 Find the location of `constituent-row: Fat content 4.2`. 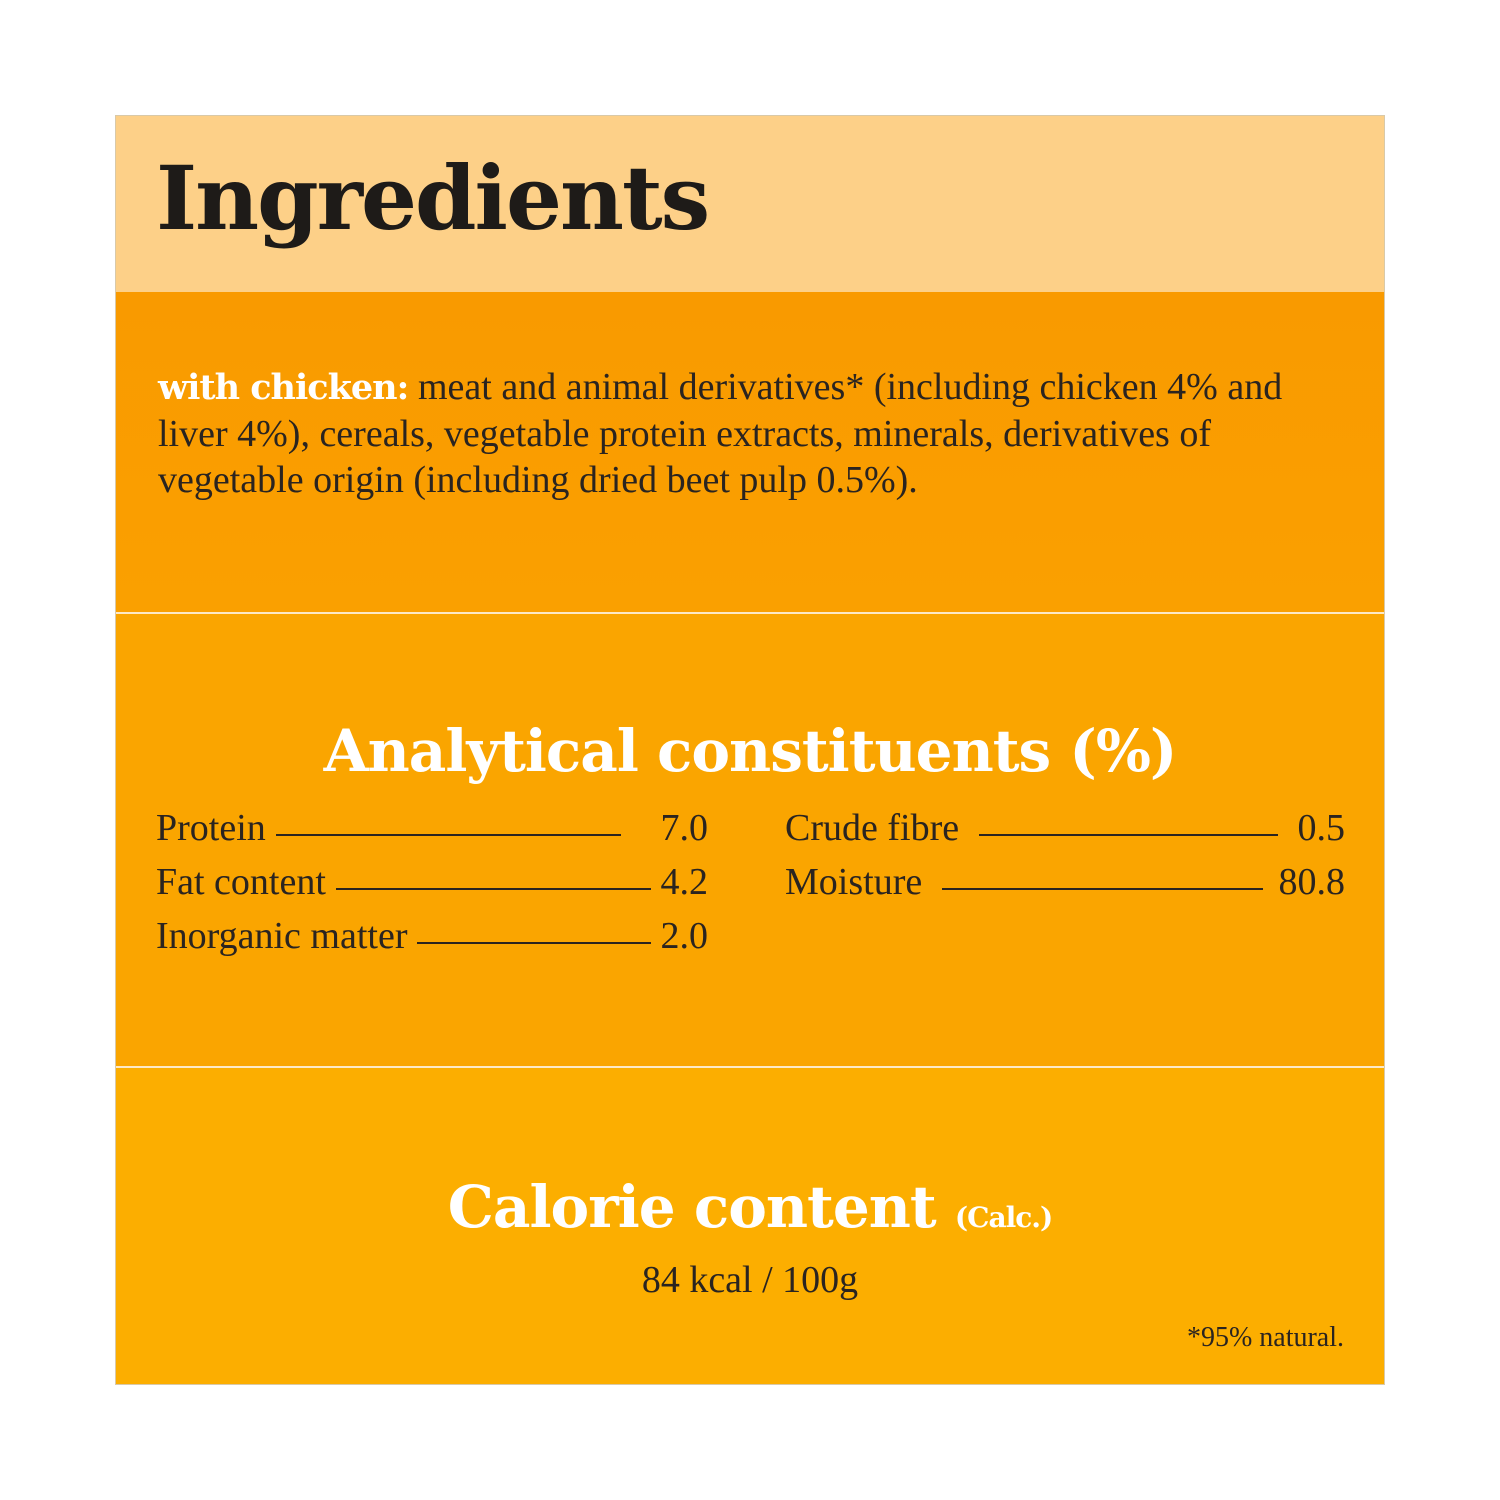

constituent-row: Fat content 4.2 is located at coordinates (432, 883).